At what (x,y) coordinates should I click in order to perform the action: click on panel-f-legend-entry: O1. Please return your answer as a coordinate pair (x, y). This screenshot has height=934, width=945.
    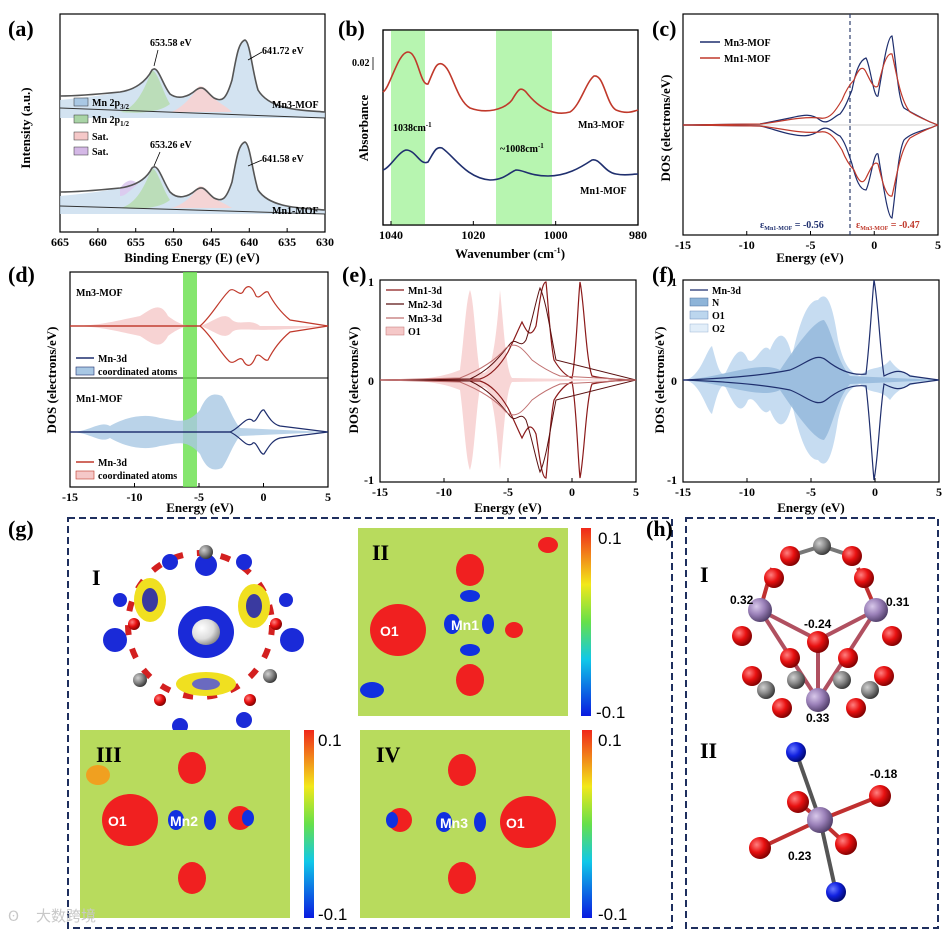
    Looking at the image, I should click on (718, 316).